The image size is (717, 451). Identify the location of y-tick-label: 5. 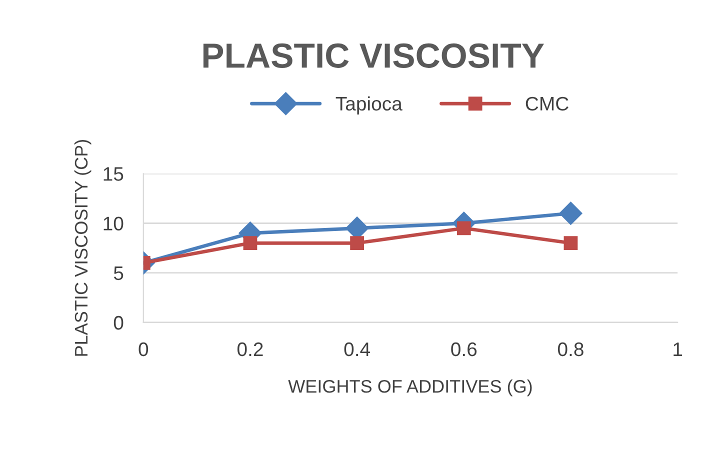
(119, 273).